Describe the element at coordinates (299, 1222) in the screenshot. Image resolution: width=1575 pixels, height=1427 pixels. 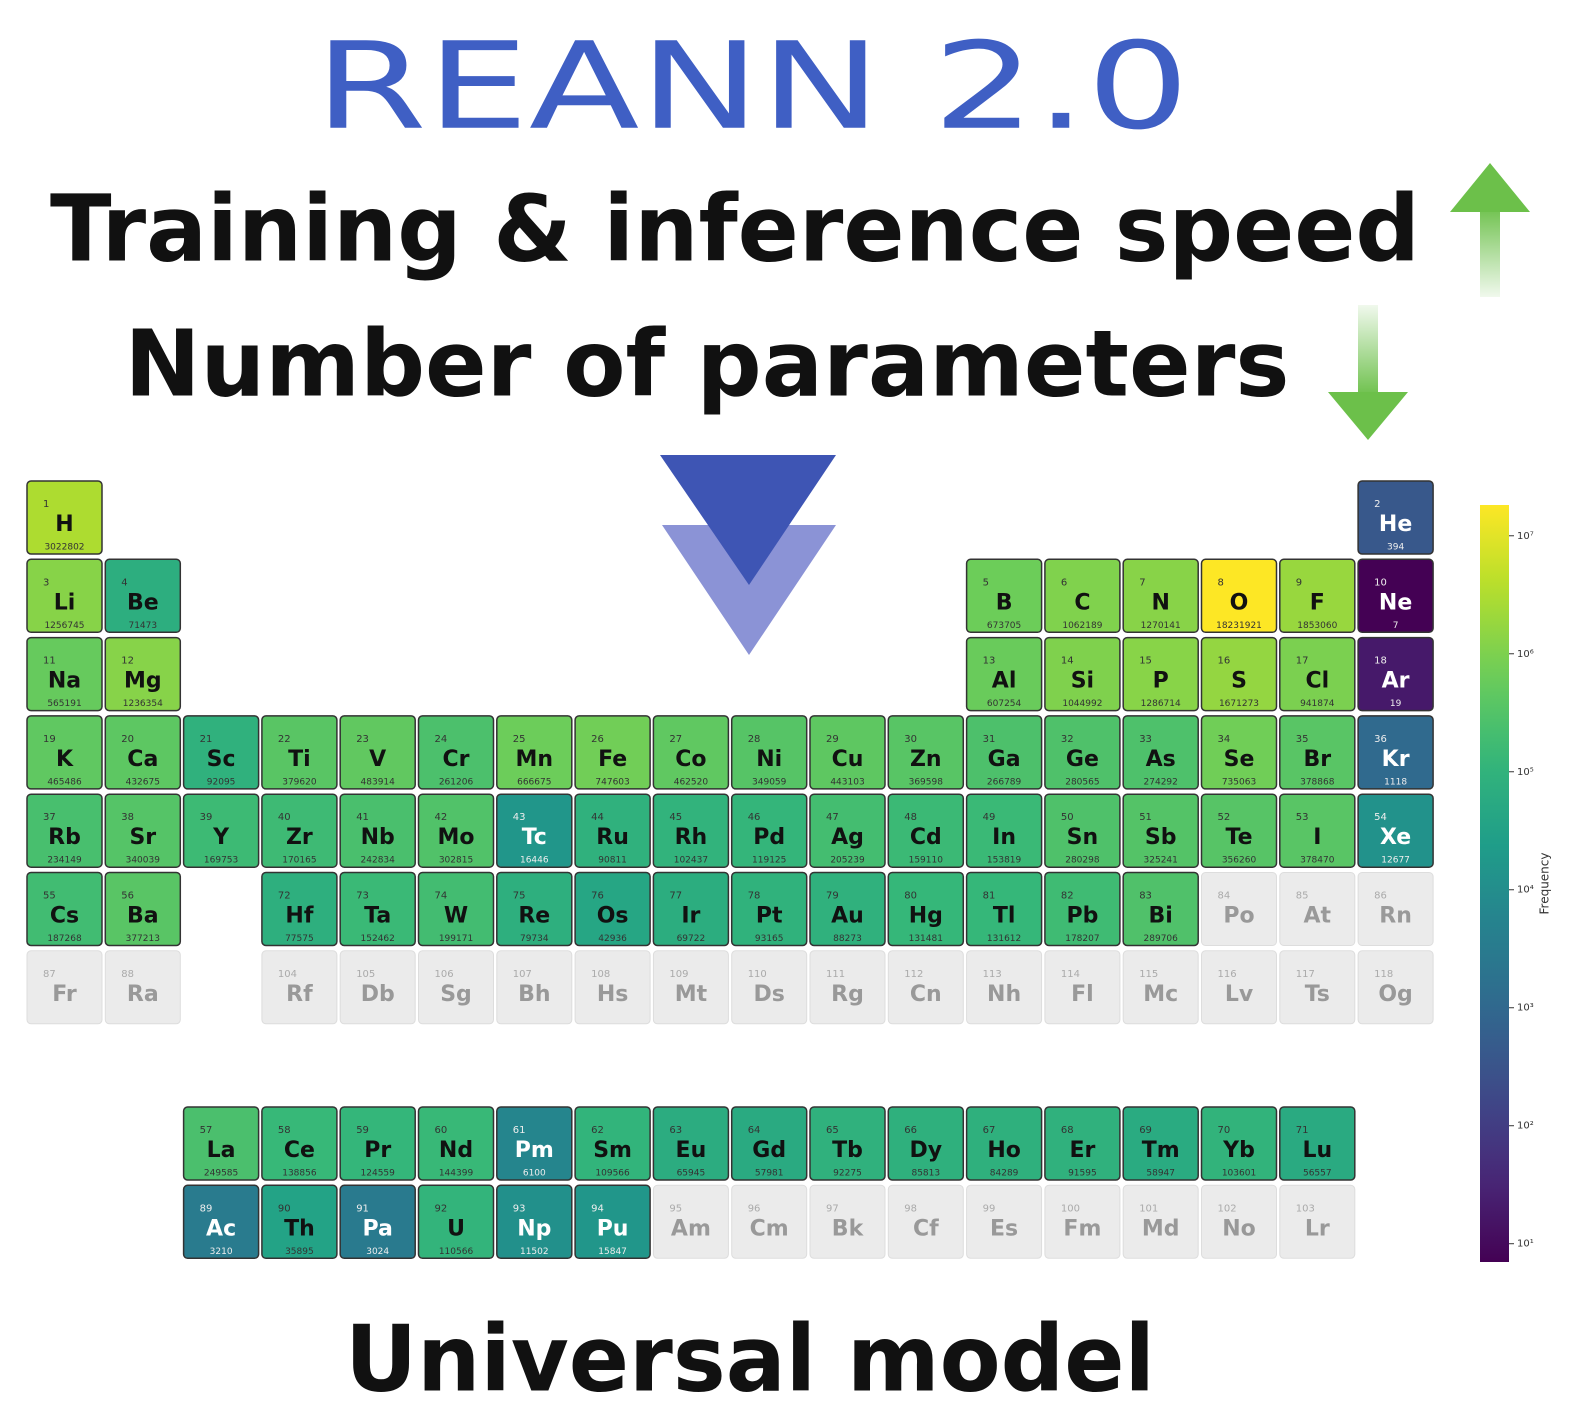
I see `element-cell: 35895 90 Th` at that location.